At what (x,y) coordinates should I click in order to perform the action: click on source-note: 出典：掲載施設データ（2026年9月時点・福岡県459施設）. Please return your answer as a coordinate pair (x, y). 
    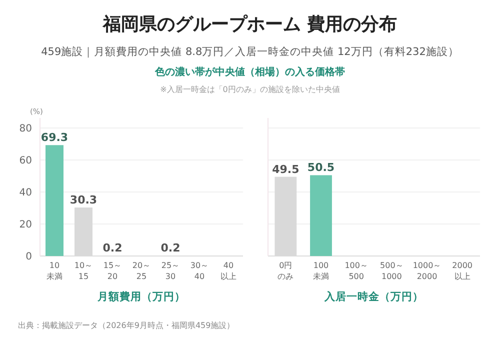
    Looking at the image, I should click on (126, 325).